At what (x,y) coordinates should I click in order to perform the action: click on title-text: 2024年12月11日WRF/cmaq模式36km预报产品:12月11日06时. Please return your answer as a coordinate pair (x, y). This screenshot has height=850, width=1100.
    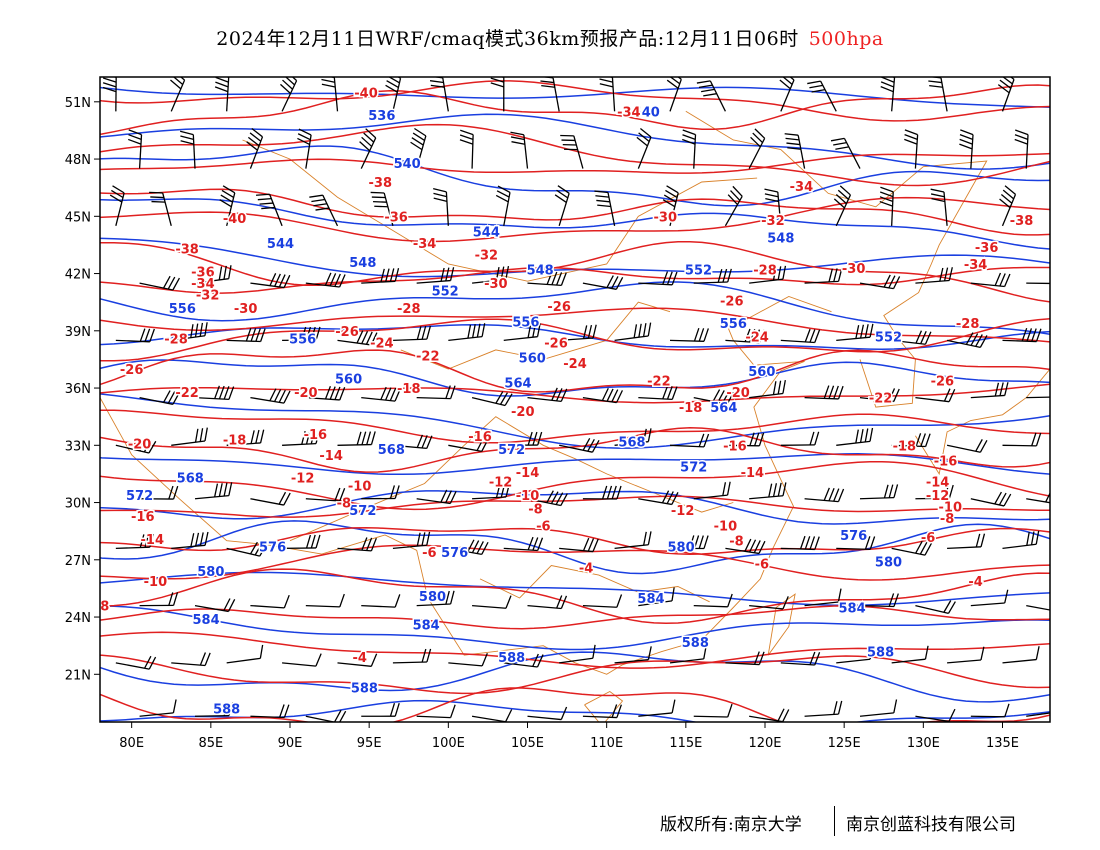
    Looking at the image, I should click on (507, 39).